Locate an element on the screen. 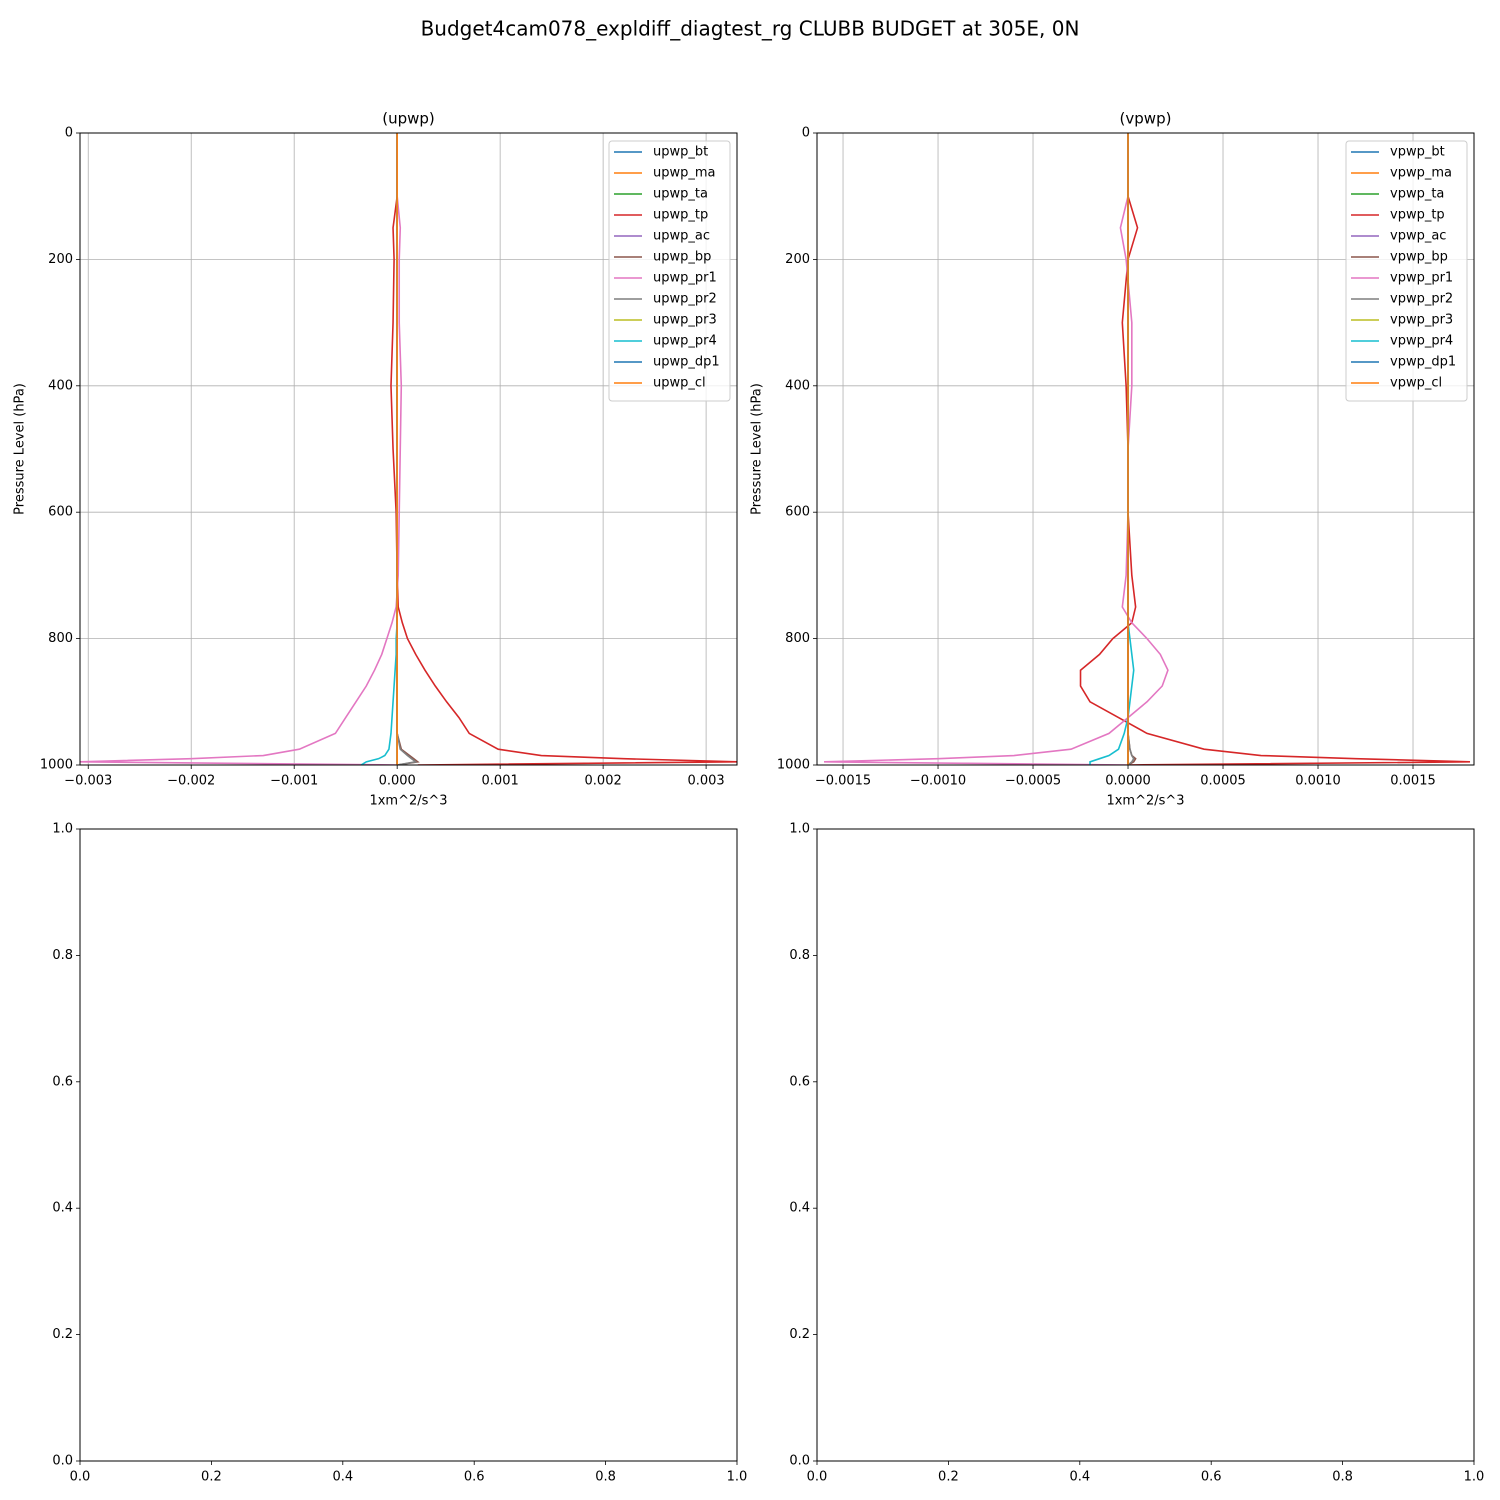  legend-label: vpwp_bp is located at coordinates (1419, 257).